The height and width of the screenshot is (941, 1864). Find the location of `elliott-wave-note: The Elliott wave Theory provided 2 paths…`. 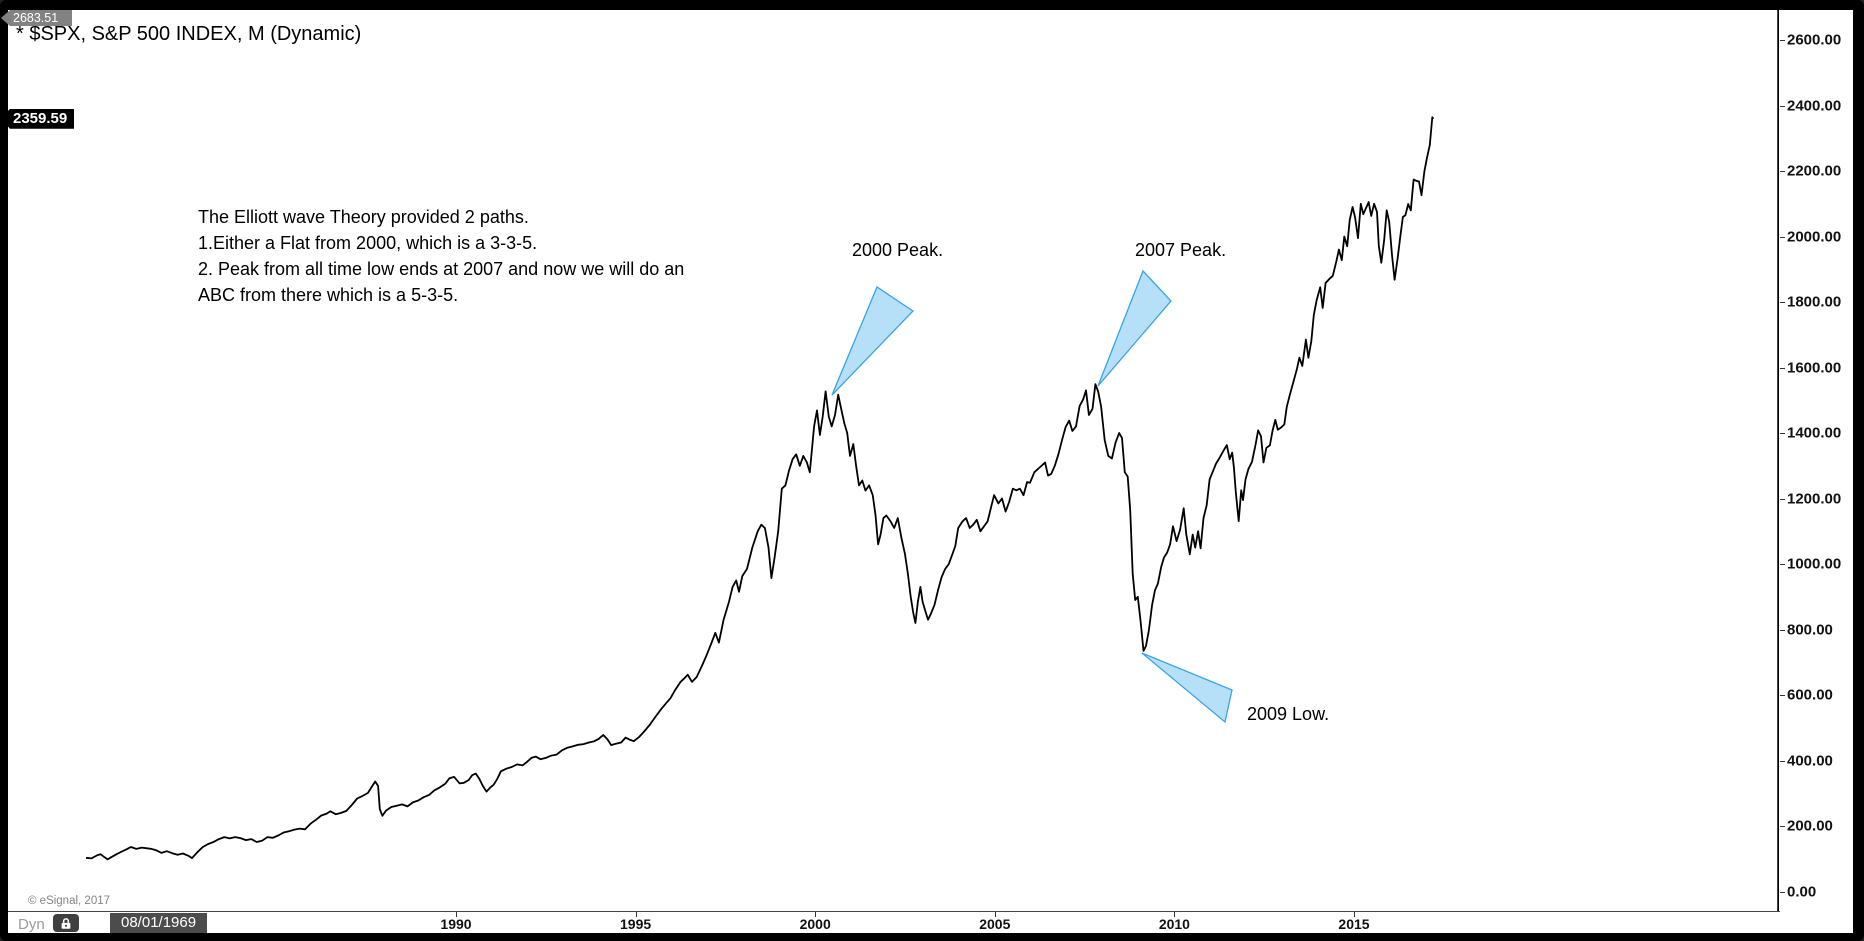

elliott-wave-note: The Elliott wave Theory provided 2 paths… is located at coordinates (441, 256).